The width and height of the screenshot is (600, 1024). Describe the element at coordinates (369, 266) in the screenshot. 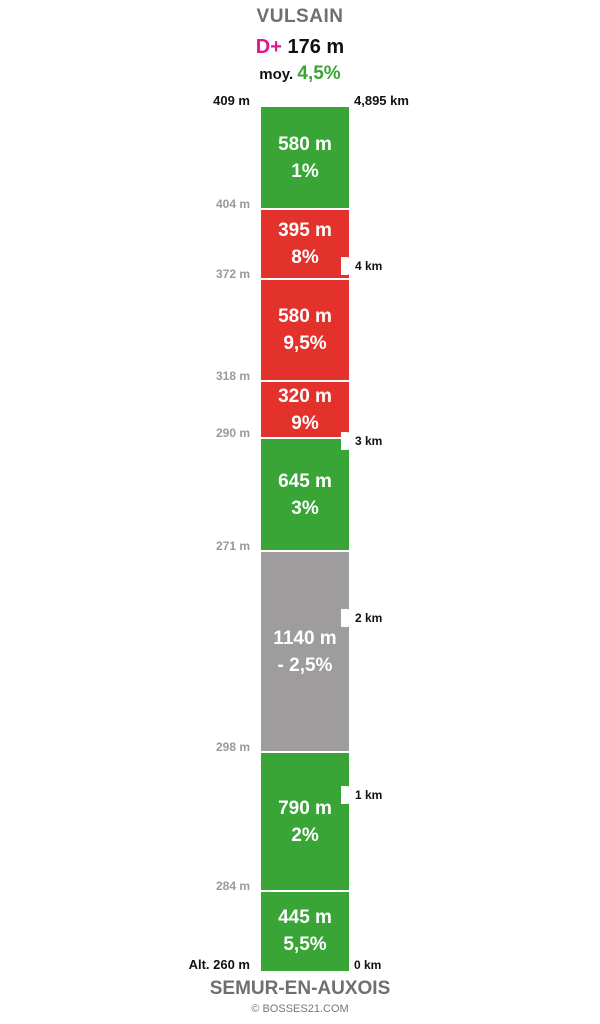

I see `km-label: 4 km` at that location.